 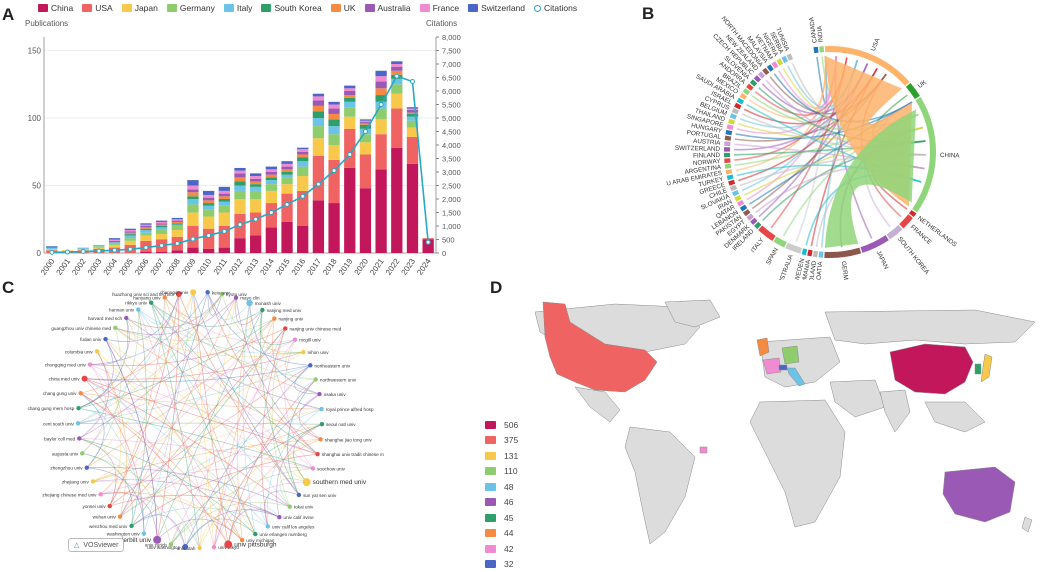 What do you see at coordinates (199, 548) in the screenshot?
I see `network-node-univ-utah` at bounding box center [199, 548].